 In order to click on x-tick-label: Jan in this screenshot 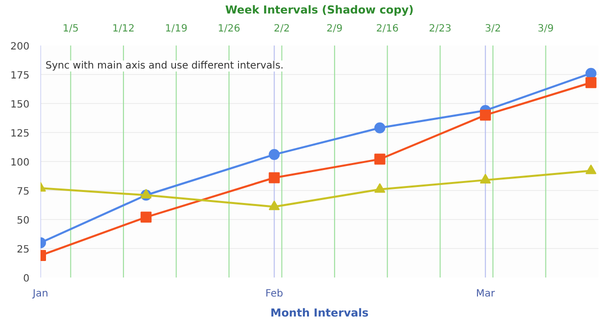, I will do `click(40, 294)`.